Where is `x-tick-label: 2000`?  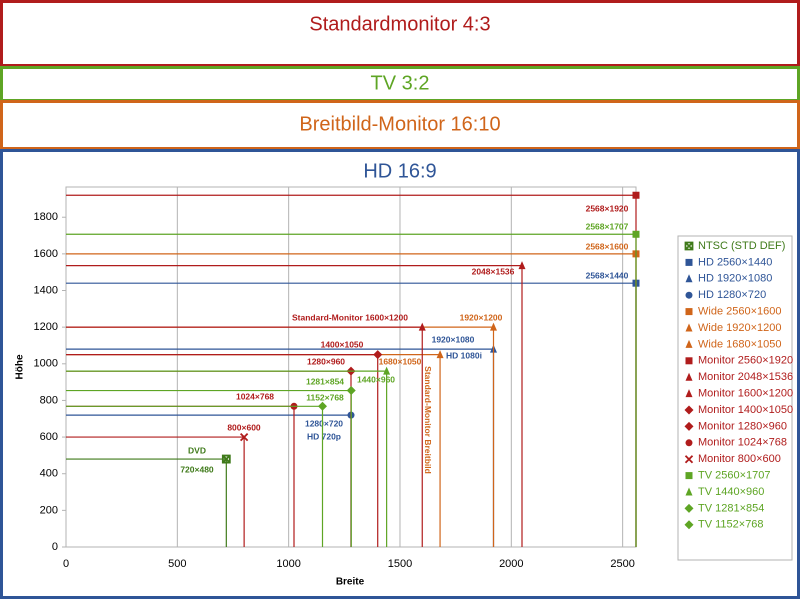
x-tick-label: 2000 is located at coordinates (511, 564).